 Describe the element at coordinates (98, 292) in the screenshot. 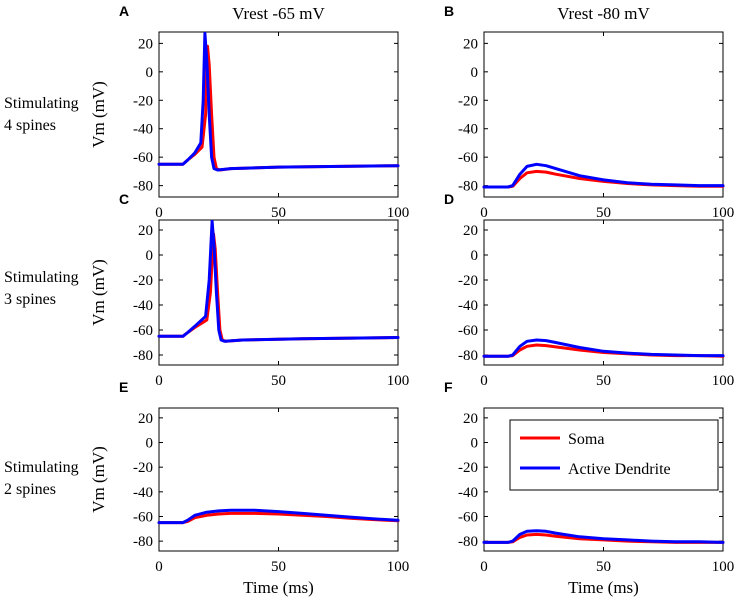

I see `y-axis-label-c: Vm (mV)` at that location.